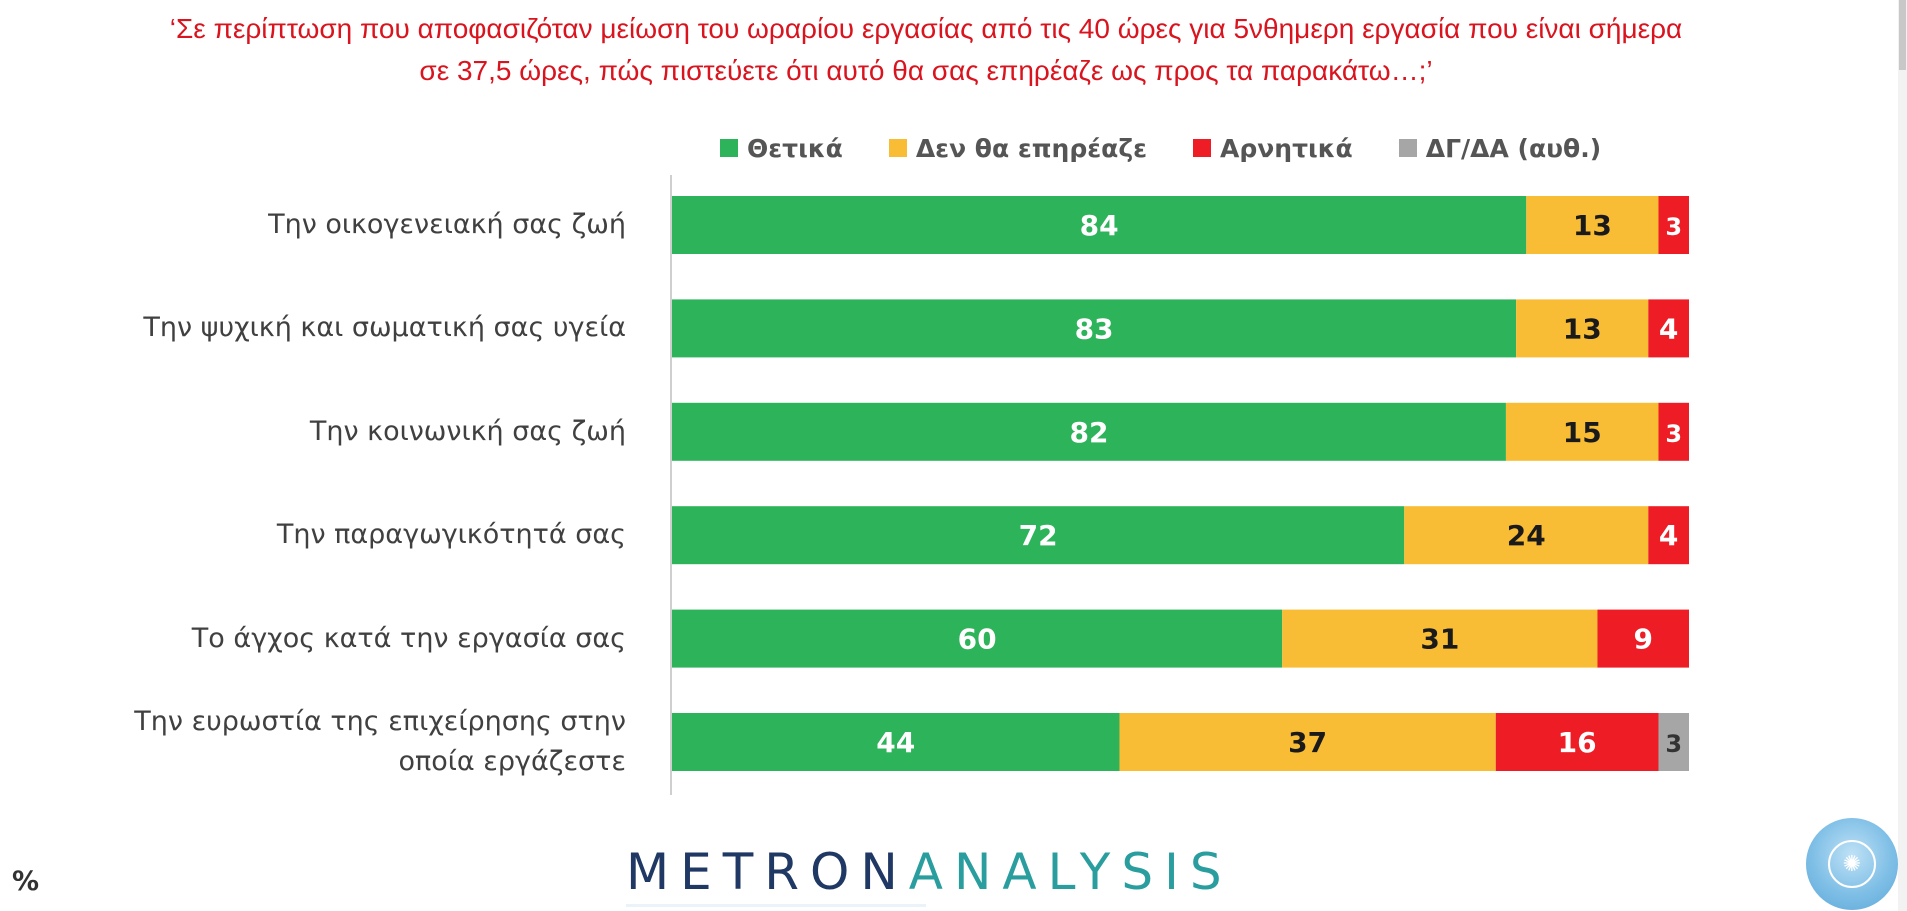 This screenshot has width=1907, height=911. What do you see at coordinates (26, 881) in the screenshot?
I see `unit-label: %` at bounding box center [26, 881].